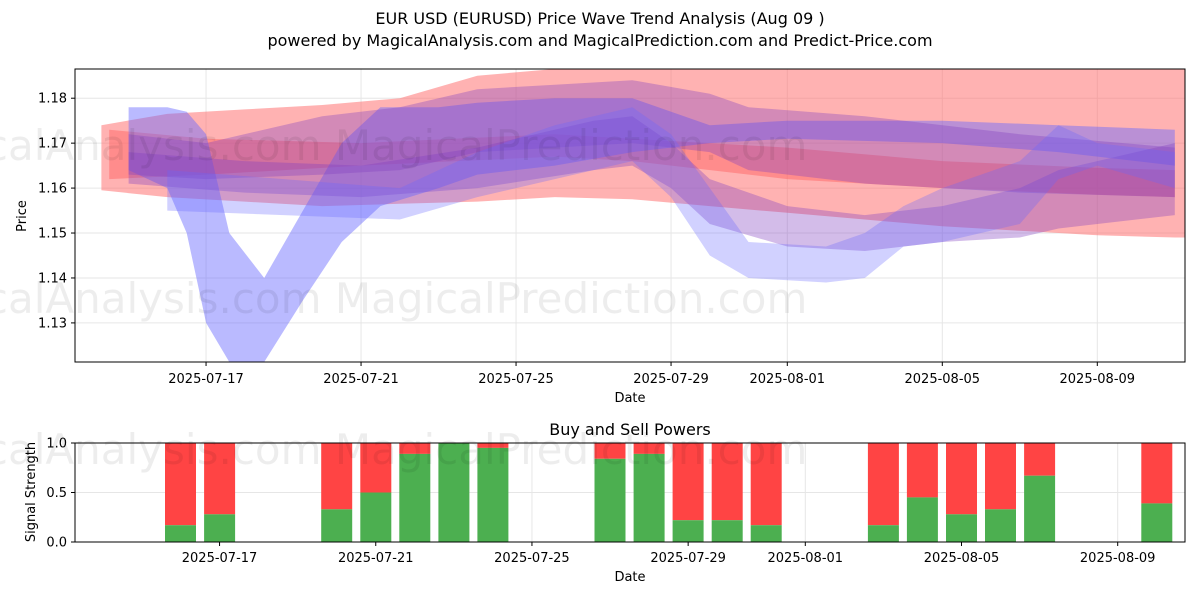 This screenshot has height=600, width=1200. I want to click on bottom-x-tick-label: 2025-08-01, so click(806, 558).